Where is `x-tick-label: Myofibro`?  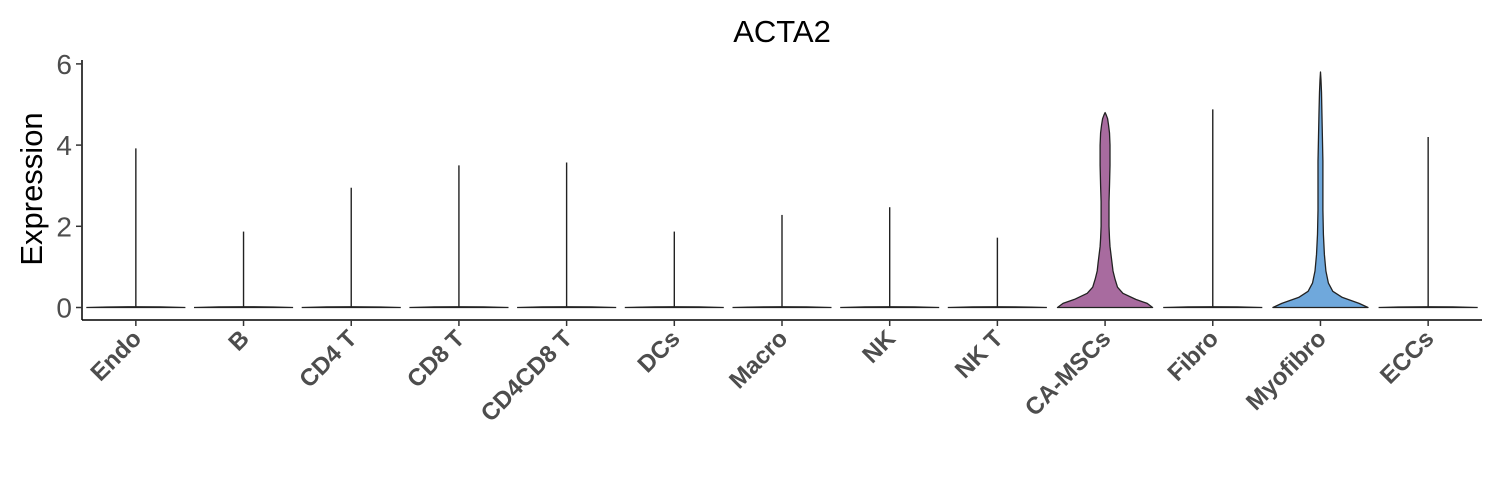 x-tick-label: Myofibro is located at coordinates (1286, 370).